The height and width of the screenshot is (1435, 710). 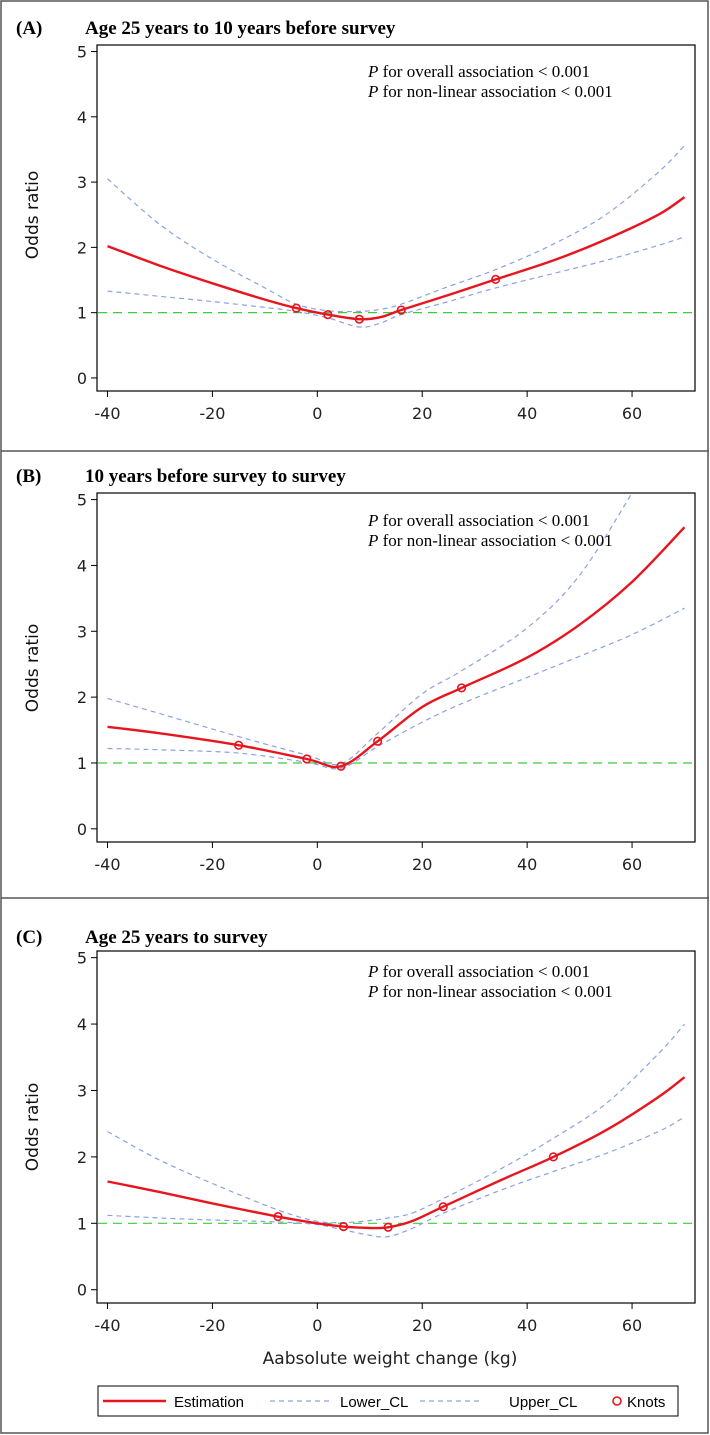 What do you see at coordinates (28, 476) in the screenshot?
I see `panel-b-label: (B)` at bounding box center [28, 476].